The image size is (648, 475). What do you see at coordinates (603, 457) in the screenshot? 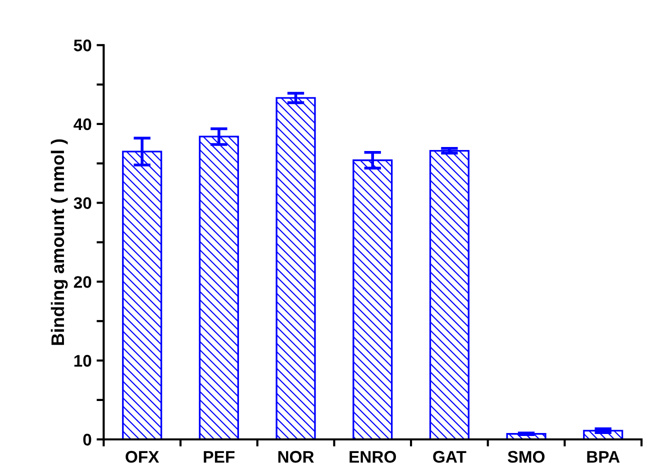
I see `x-tick-label: BPA` at bounding box center [603, 457].